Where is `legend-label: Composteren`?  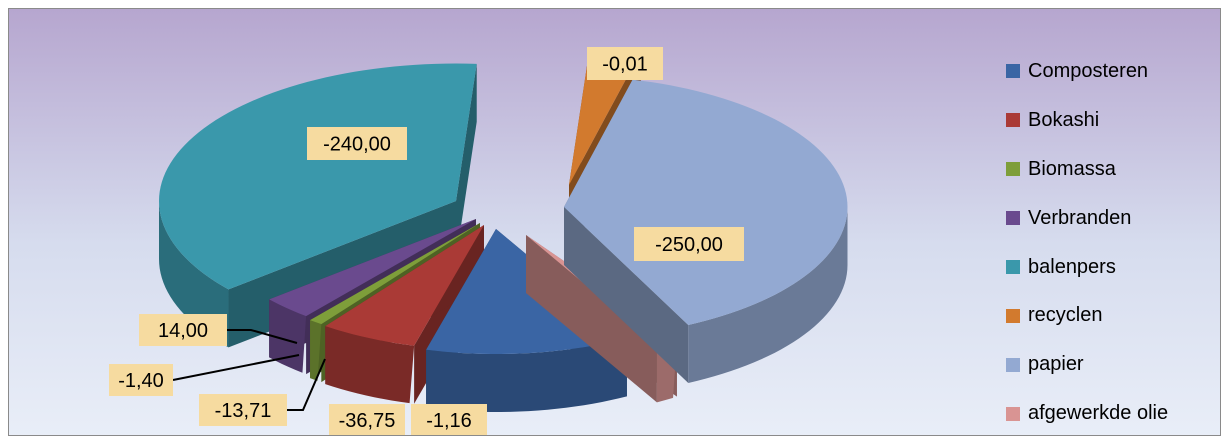 legend-label: Composteren is located at coordinates (1088, 70).